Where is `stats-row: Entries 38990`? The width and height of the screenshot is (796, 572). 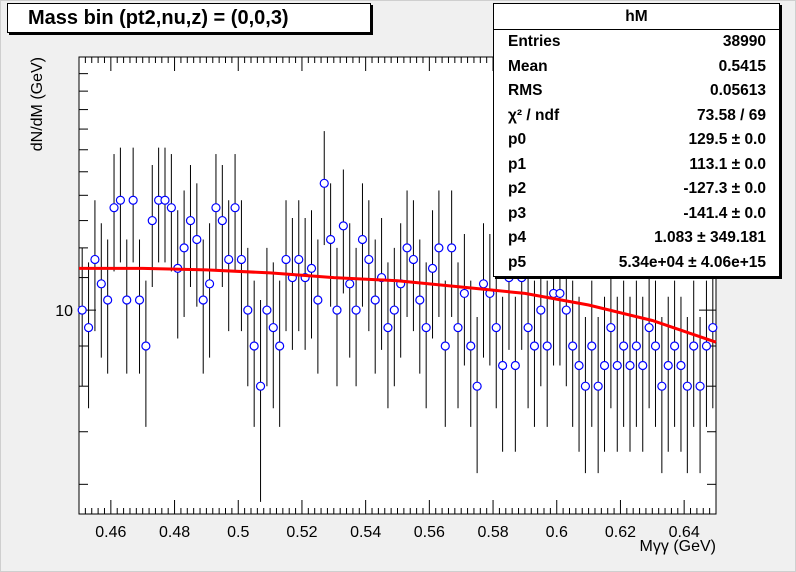 stats-row: Entries 38990 is located at coordinates (636, 42).